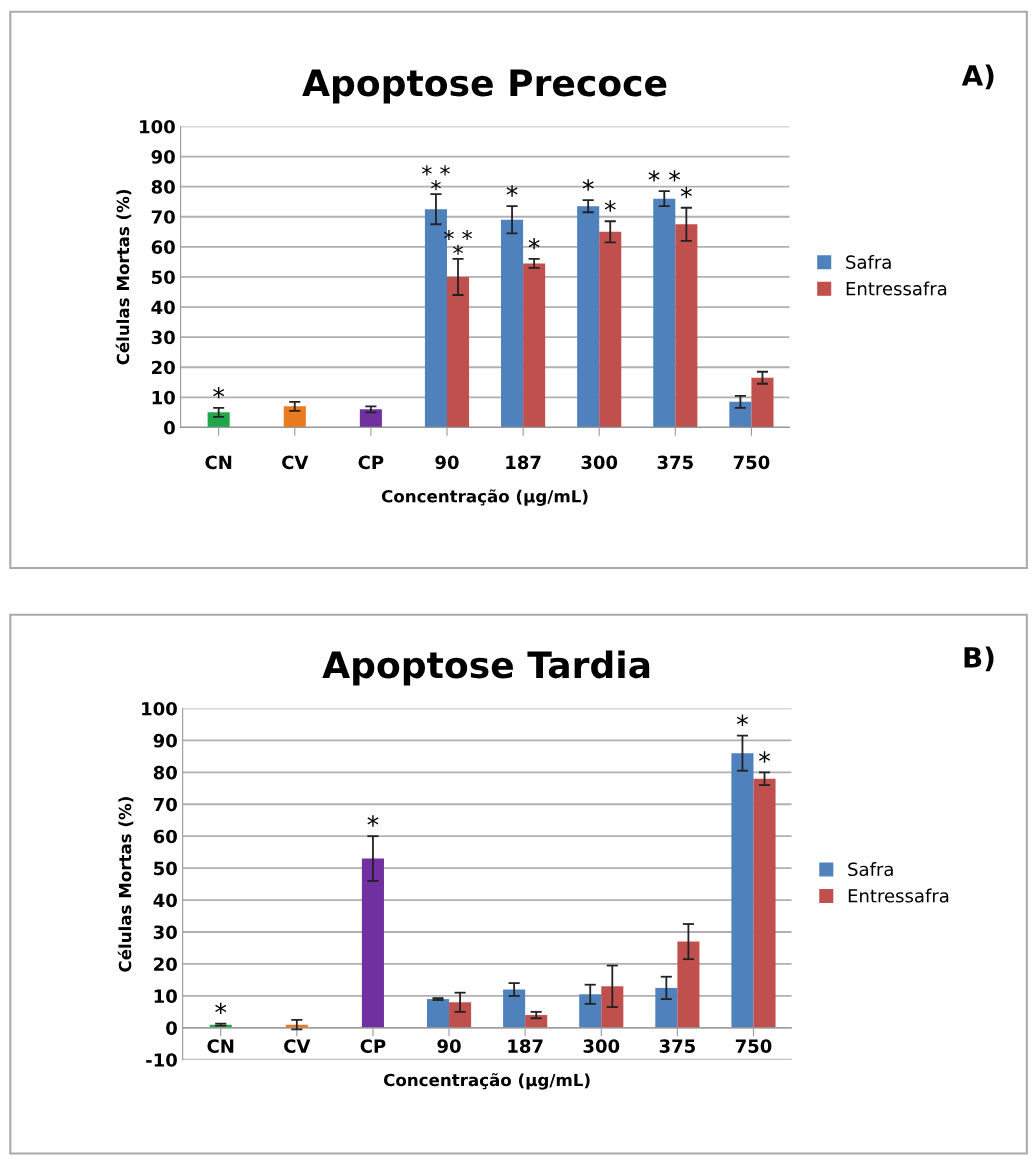 This screenshot has height=1171, width=1032. I want to click on text: B), so click(979, 659).